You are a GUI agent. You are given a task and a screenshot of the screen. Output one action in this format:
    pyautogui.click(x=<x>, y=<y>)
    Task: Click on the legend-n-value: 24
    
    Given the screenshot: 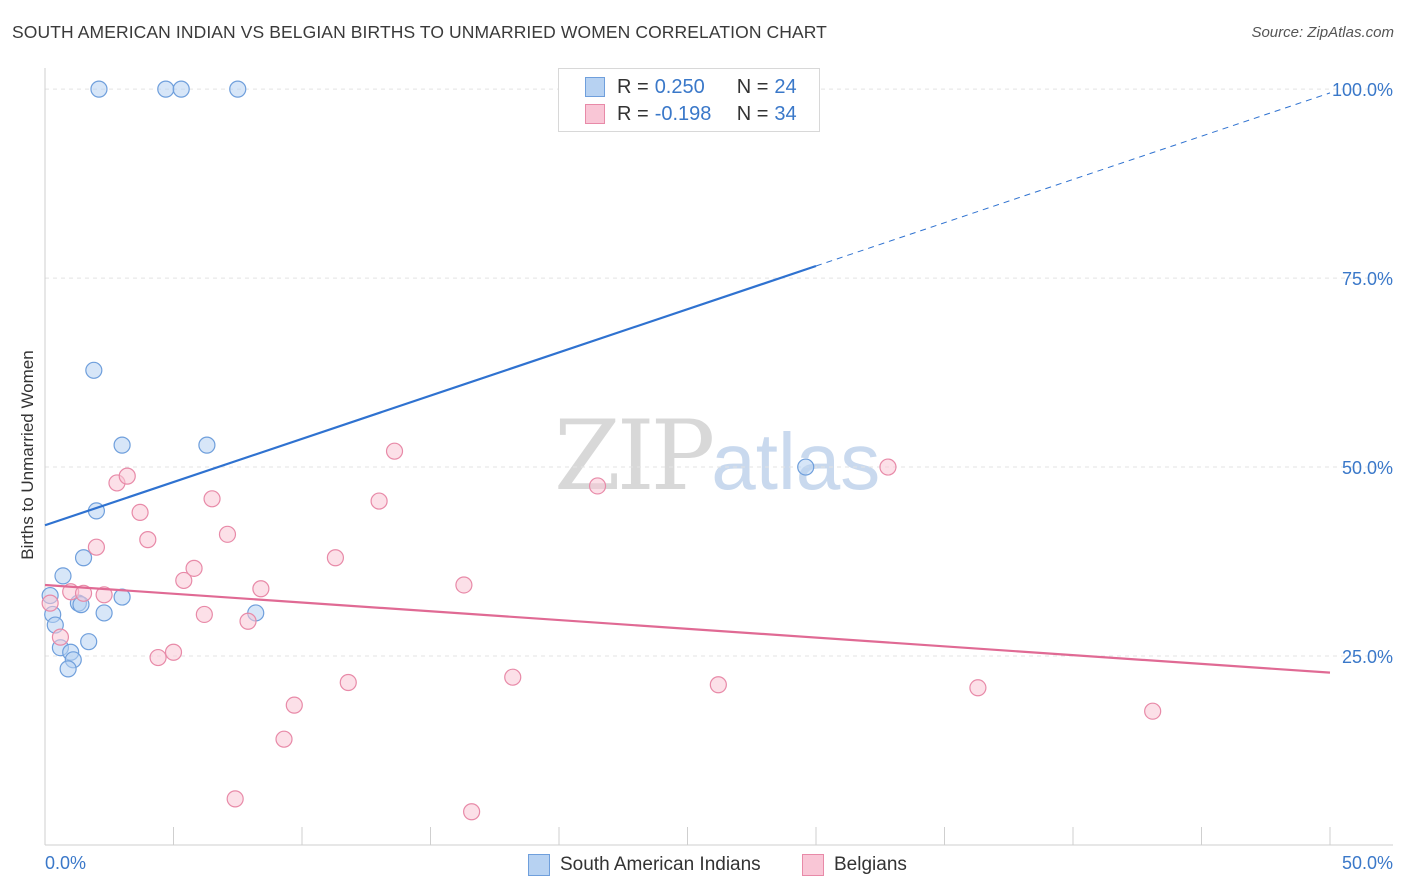 What is the action you would take?
    pyautogui.click(x=785, y=86)
    